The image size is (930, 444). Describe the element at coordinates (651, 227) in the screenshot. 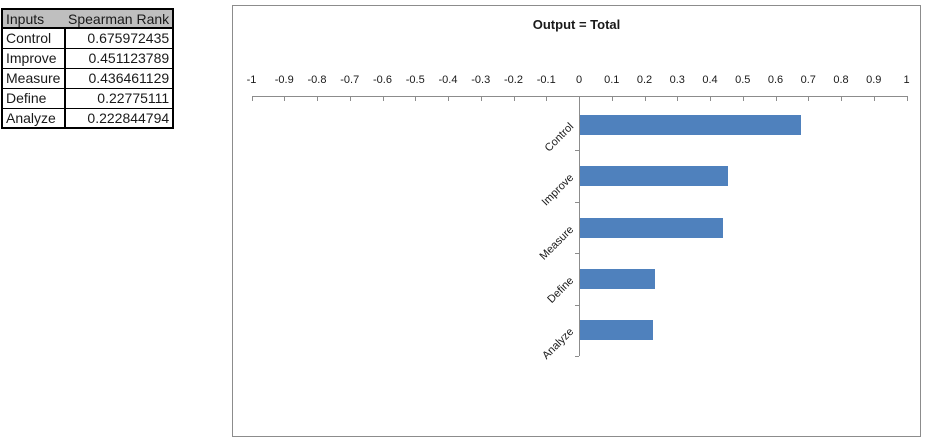

I see `bar-measure` at that location.